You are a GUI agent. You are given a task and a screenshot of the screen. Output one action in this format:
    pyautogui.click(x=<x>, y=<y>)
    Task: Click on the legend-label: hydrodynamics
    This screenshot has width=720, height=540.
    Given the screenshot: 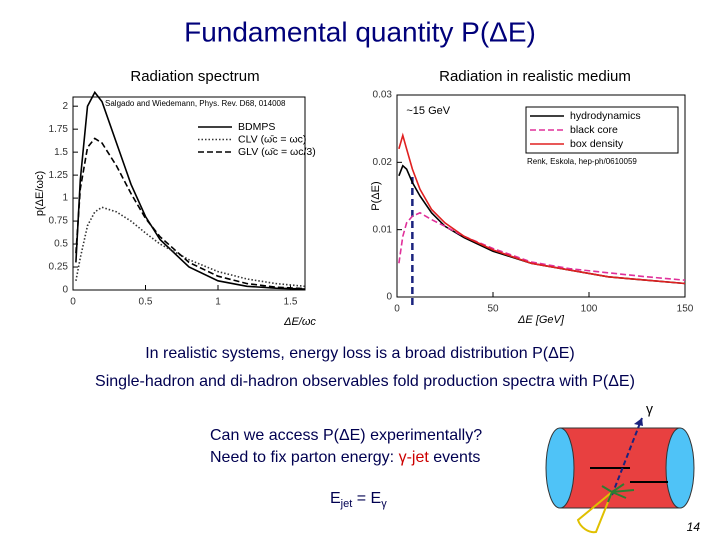 What is the action you would take?
    pyautogui.click(x=605, y=116)
    